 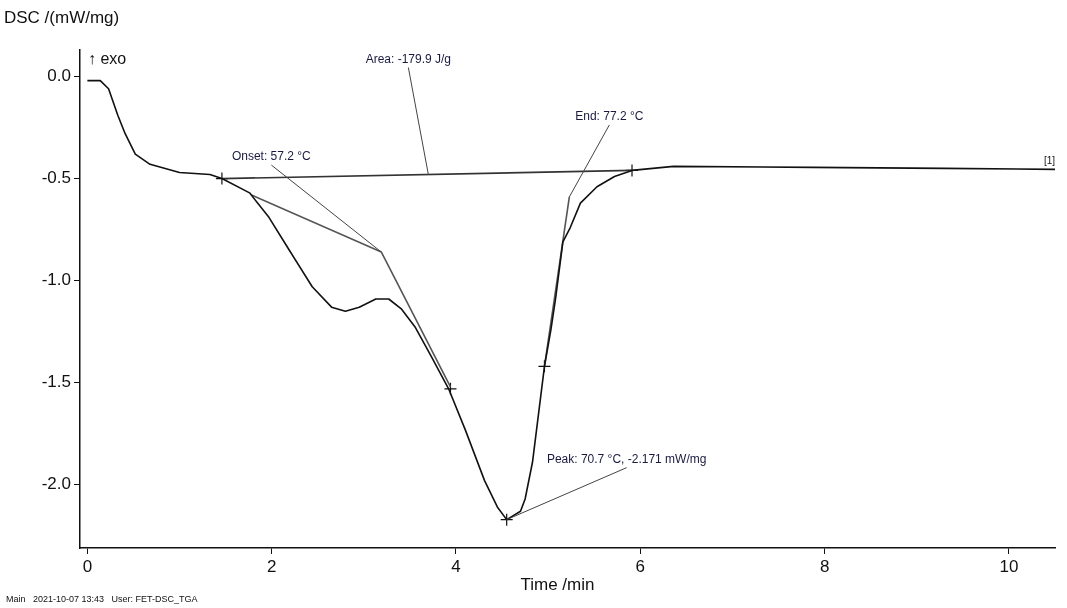 What do you see at coordinates (102, 599) in the screenshot?
I see `text: Main 2021-10-07 13:43 User: FET-DSC_TGA` at bounding box center [102, 599].